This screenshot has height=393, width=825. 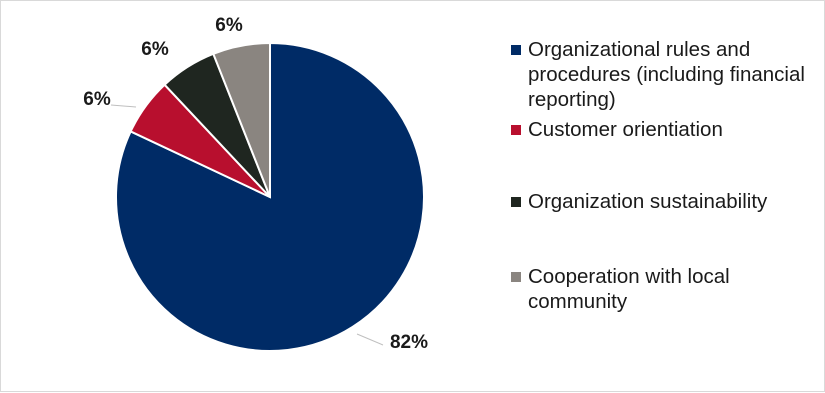 What do you see at coordinates (97, 99) in the screenshot?
I see `data-label-1: 6%` at bounding box center [97, 99].